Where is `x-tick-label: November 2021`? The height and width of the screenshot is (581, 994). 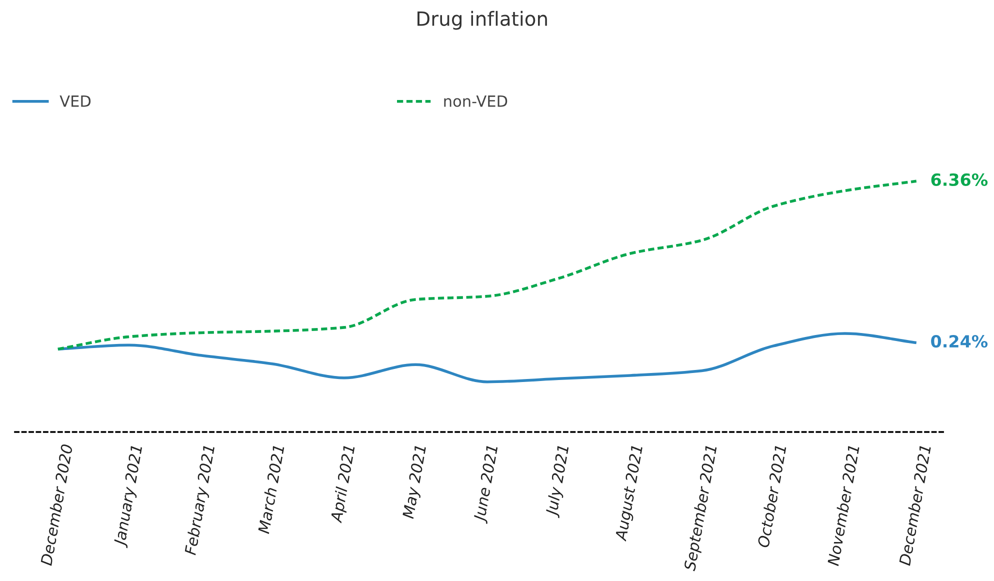 x-tick-label: November 2021 is located at coordinates (843, 505).